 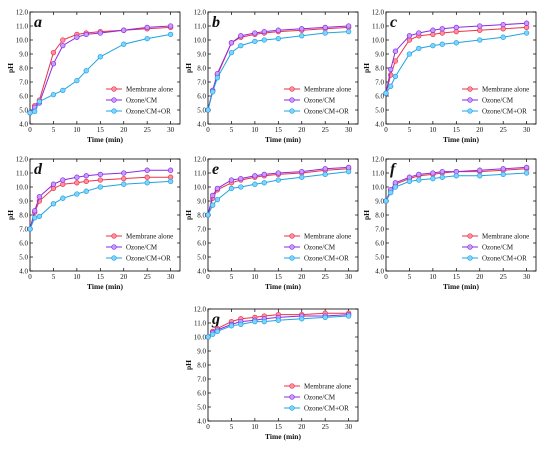 What do you see at coordinates (215, 319) in the screenshot?
I see `panel-label: g` at bounding box center [215, 319].